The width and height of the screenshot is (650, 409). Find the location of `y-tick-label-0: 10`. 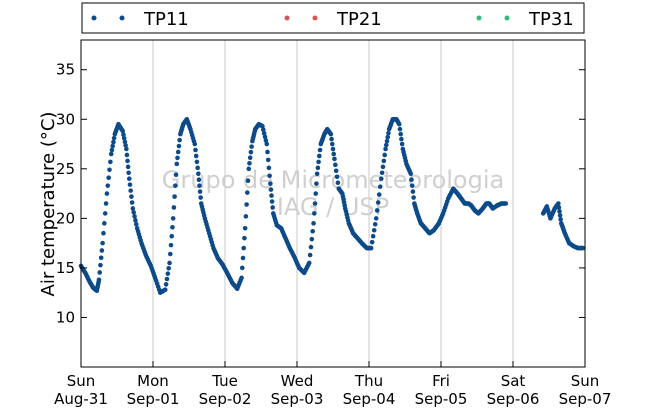

y-tick-label-0: 10 is located at coordinates (65, 317).